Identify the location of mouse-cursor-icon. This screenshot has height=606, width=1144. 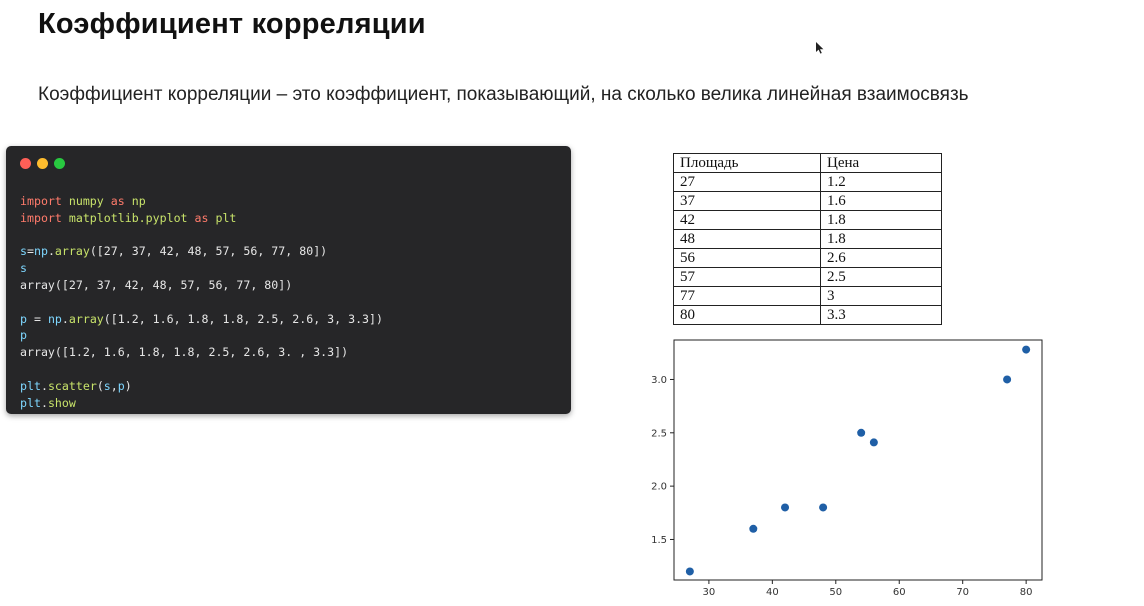
(820, 48).